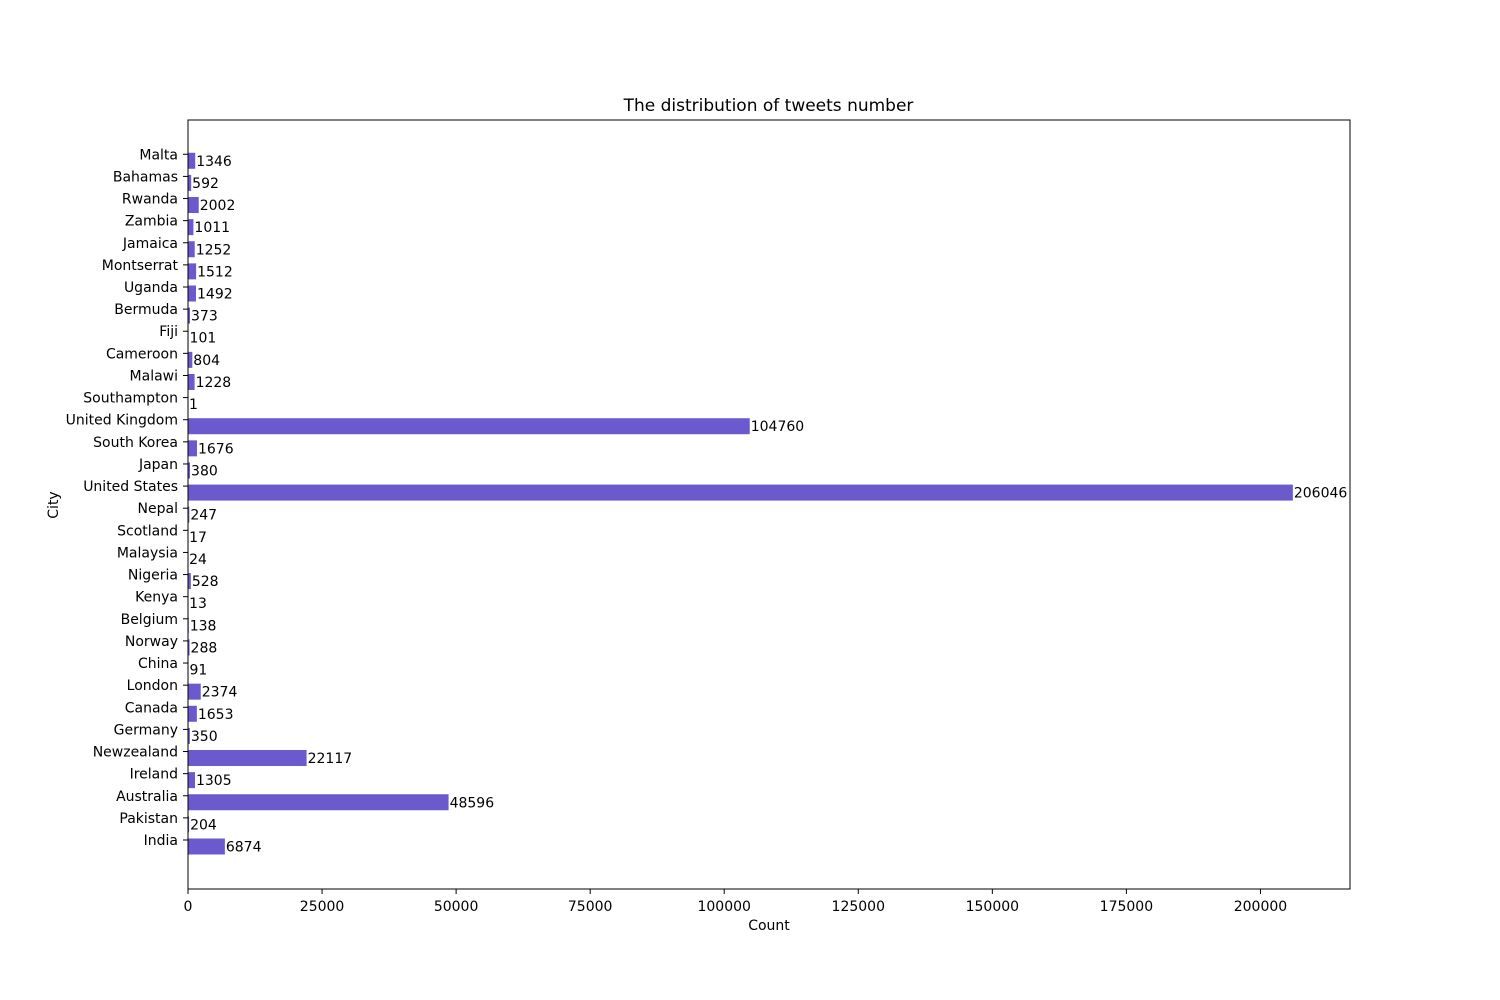  I want to click on bar-value-label: 380, so click(204, 471).